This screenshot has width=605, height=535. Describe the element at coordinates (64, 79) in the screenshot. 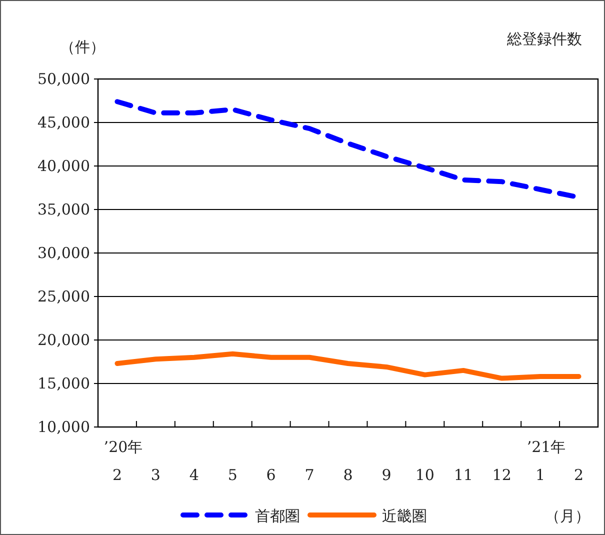

I see `y-tick-label: 50,000` at that location.